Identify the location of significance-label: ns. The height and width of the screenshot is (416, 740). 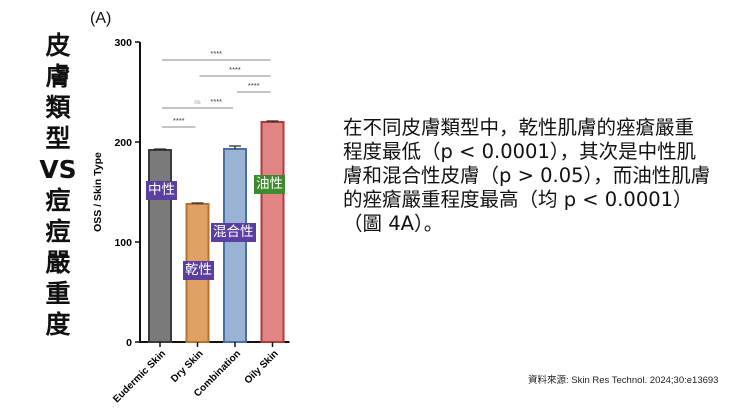
(197, 103).